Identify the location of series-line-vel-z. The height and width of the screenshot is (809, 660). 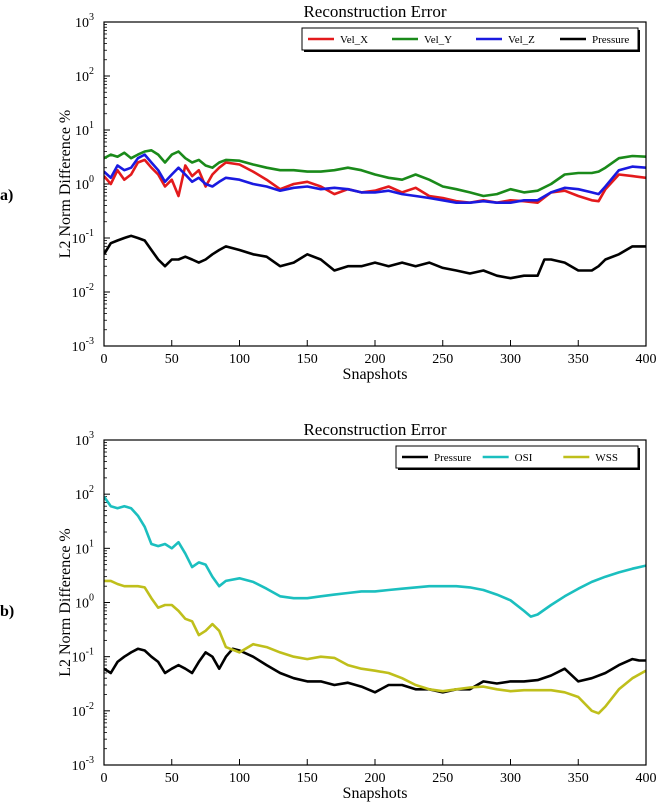
(375, 178).